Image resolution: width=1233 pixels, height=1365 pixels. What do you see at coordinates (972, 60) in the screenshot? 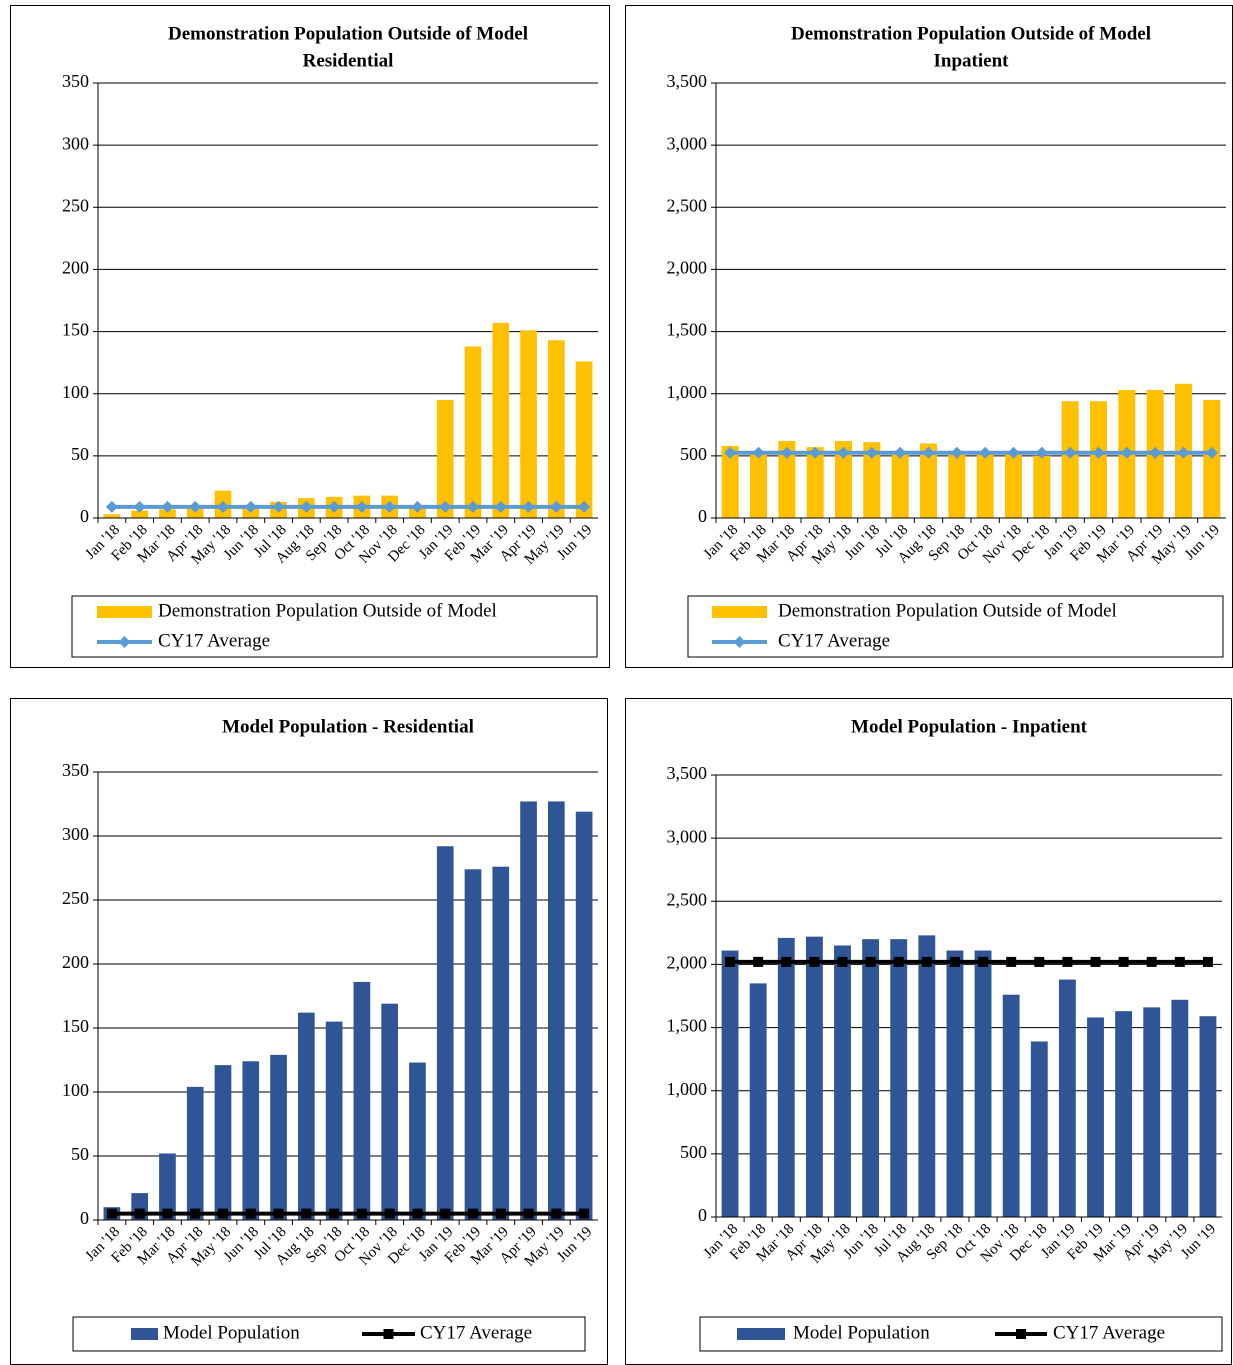
I see `chart-title: Inpatient` at bounding box center [972, 60].